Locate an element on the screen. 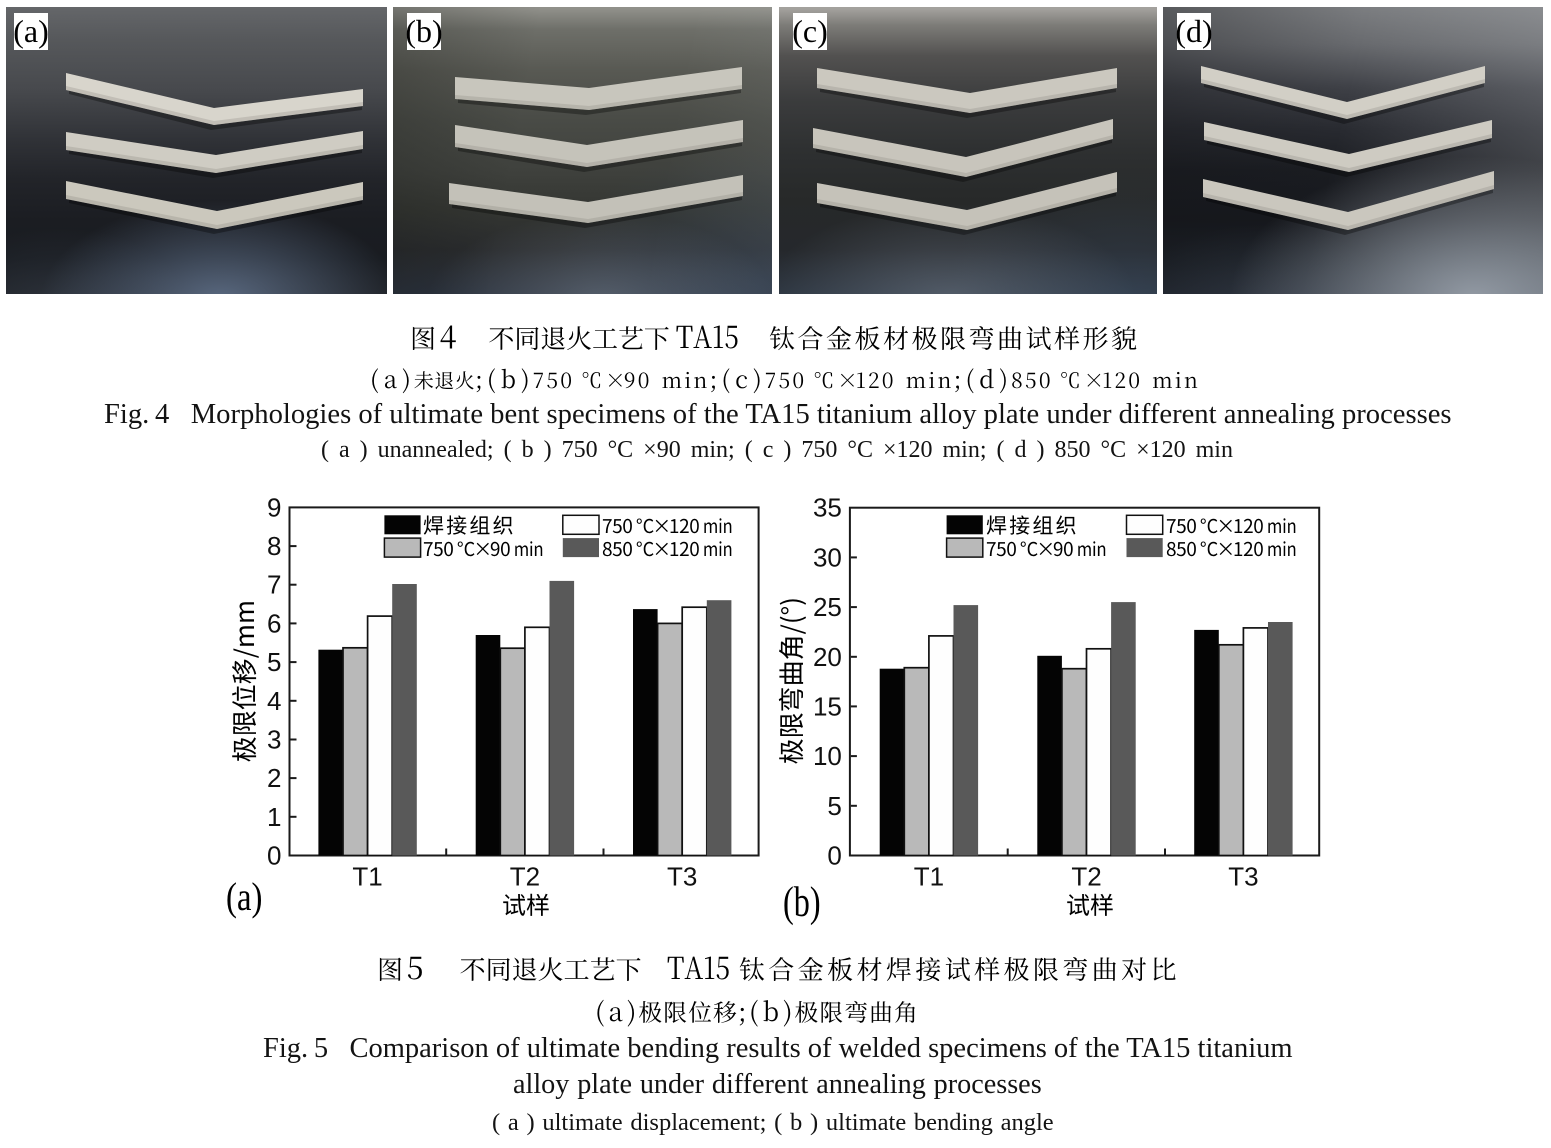  svg-text: 10 is located at coordinates (827, 756).